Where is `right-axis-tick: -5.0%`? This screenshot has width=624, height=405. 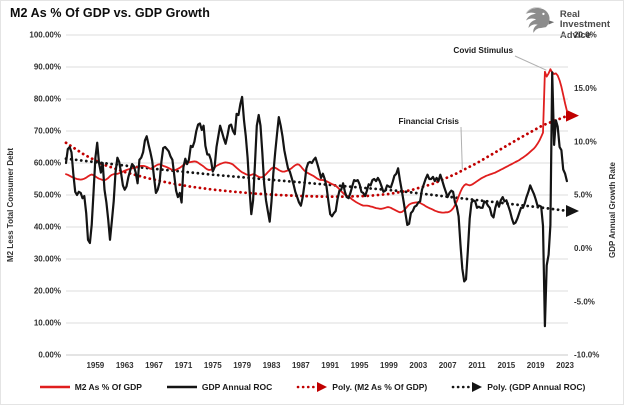 right-axis-tick: -5.0% is located at coordinates (584, 301).